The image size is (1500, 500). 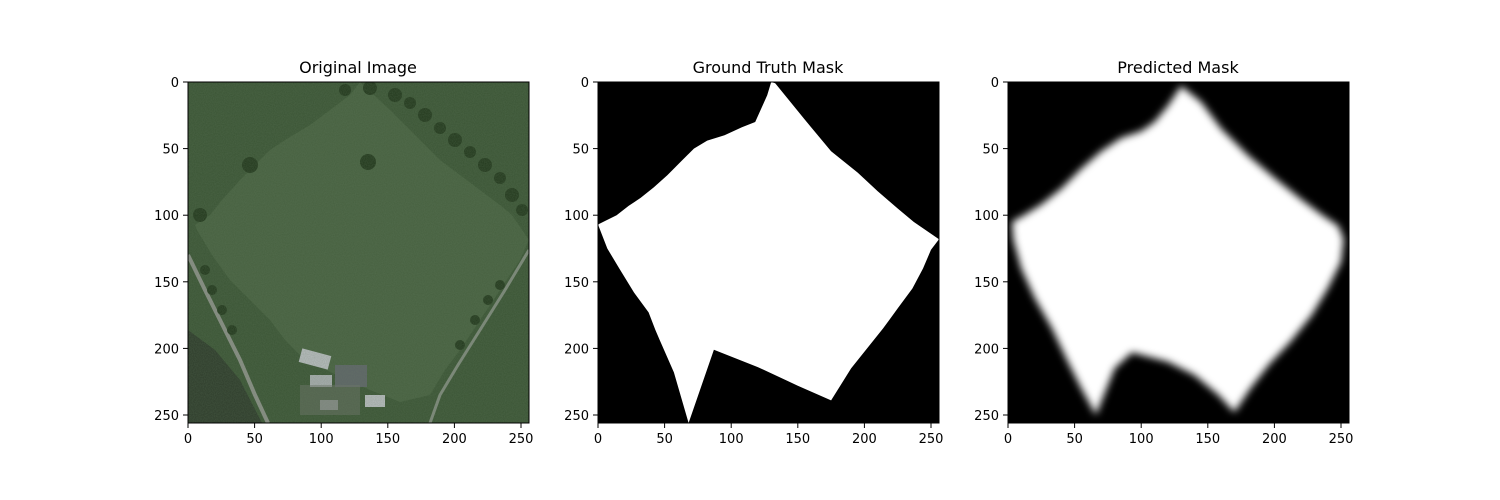 I want to click on panel-title: Original Image, so click(x=358, y=67).